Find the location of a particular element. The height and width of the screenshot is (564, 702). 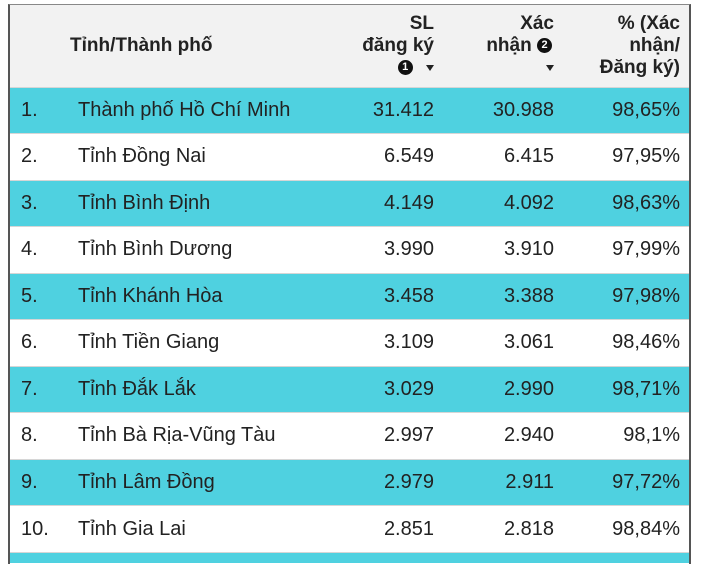

row-province: Tỉnh Đắk Lắk is located at coordinates (137, 388).